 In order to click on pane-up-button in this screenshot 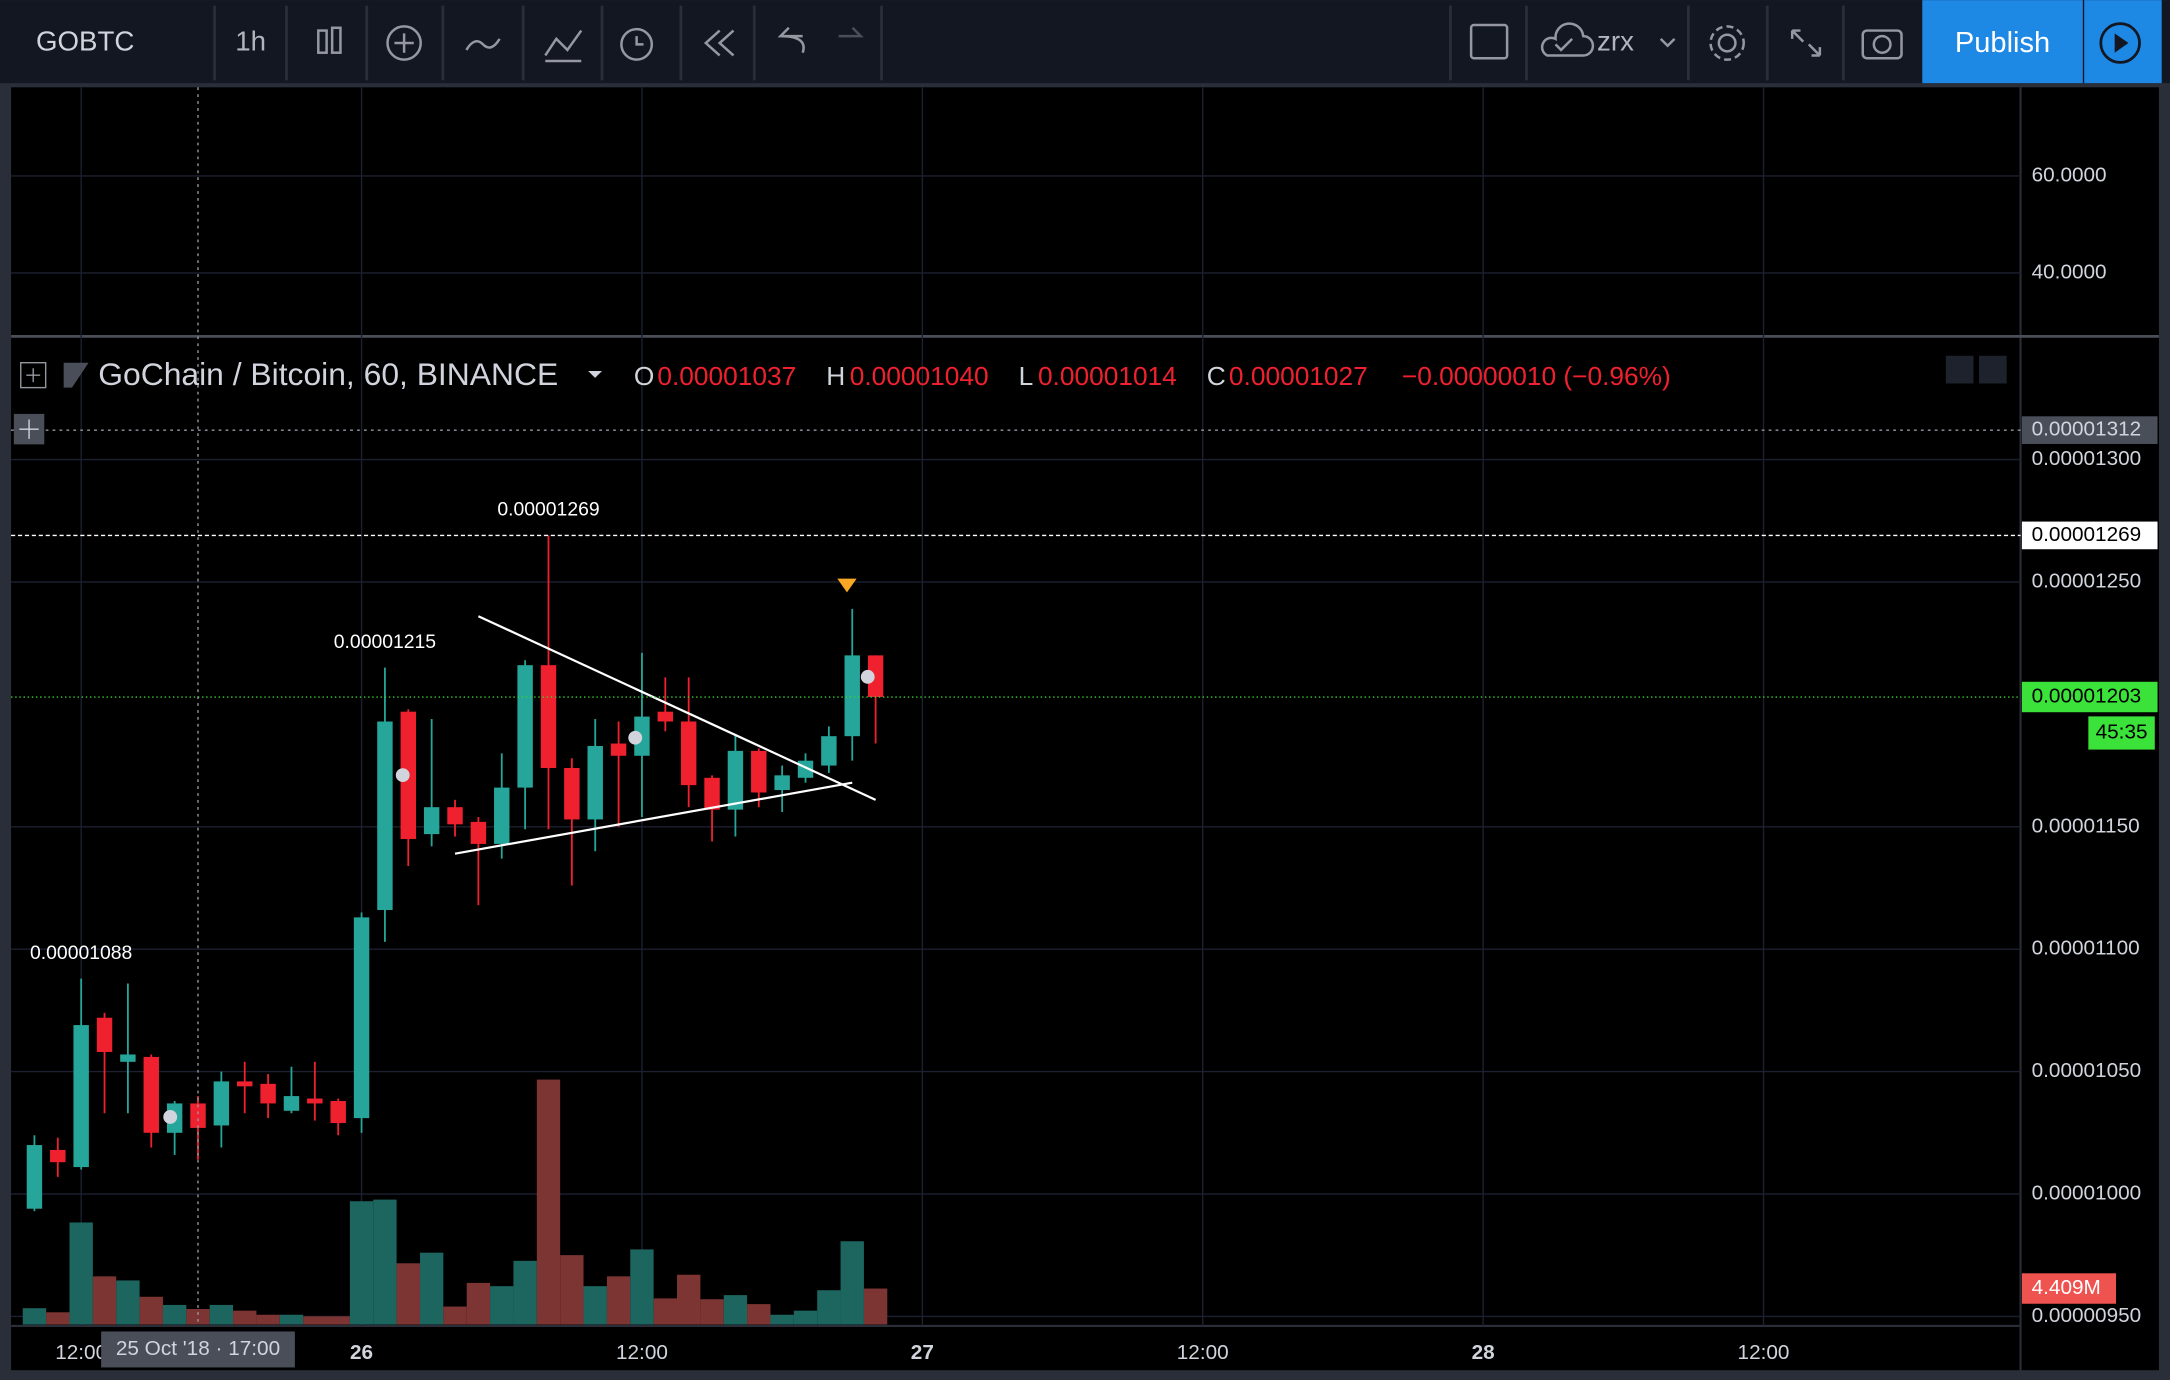, I will do `click(1959, 369)`.